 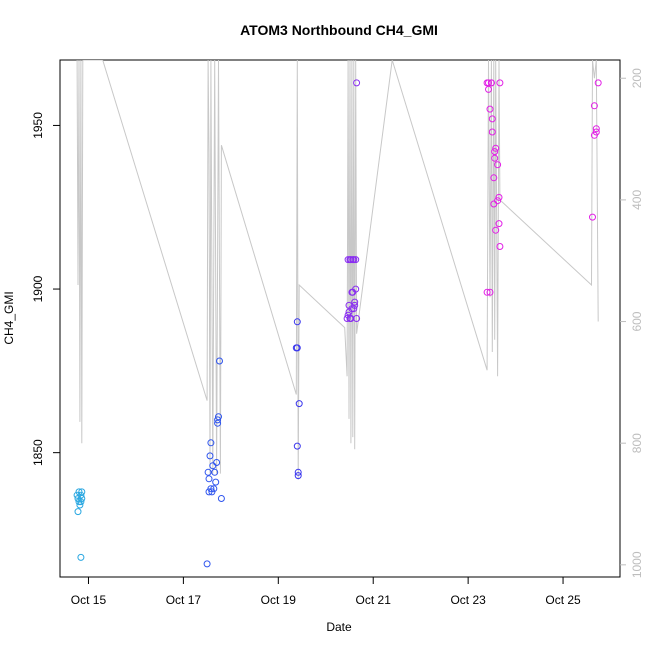 What do you see at coordinates (339, 627) in the screenshot?
I see `x-axis-label: Date` at bounding box center [339, 627].